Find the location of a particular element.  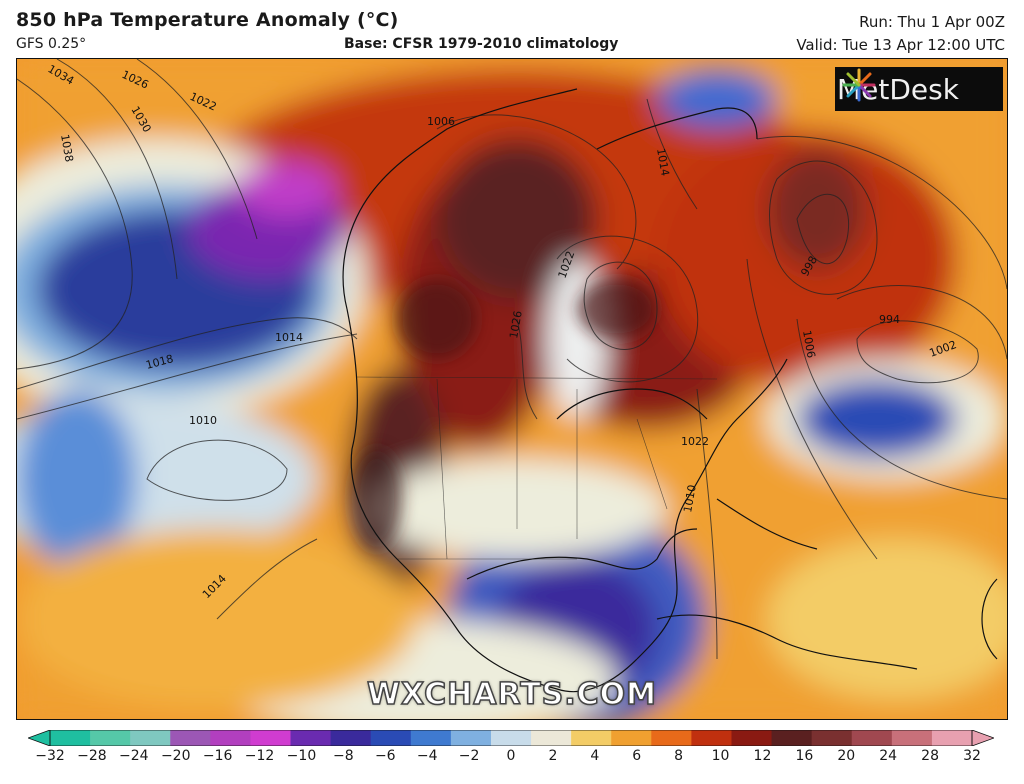

anomaly-detail is located at coordinates (504, 414).